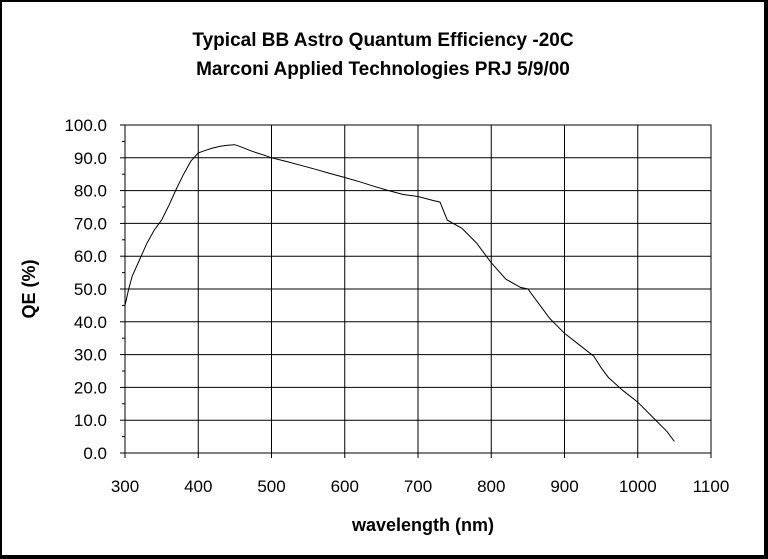 The height and width of the screenshot is (559, 768). Describe the element at coordinates (85, 125) in the screenshot. I see `y-tick-label: 100.0` at that location.